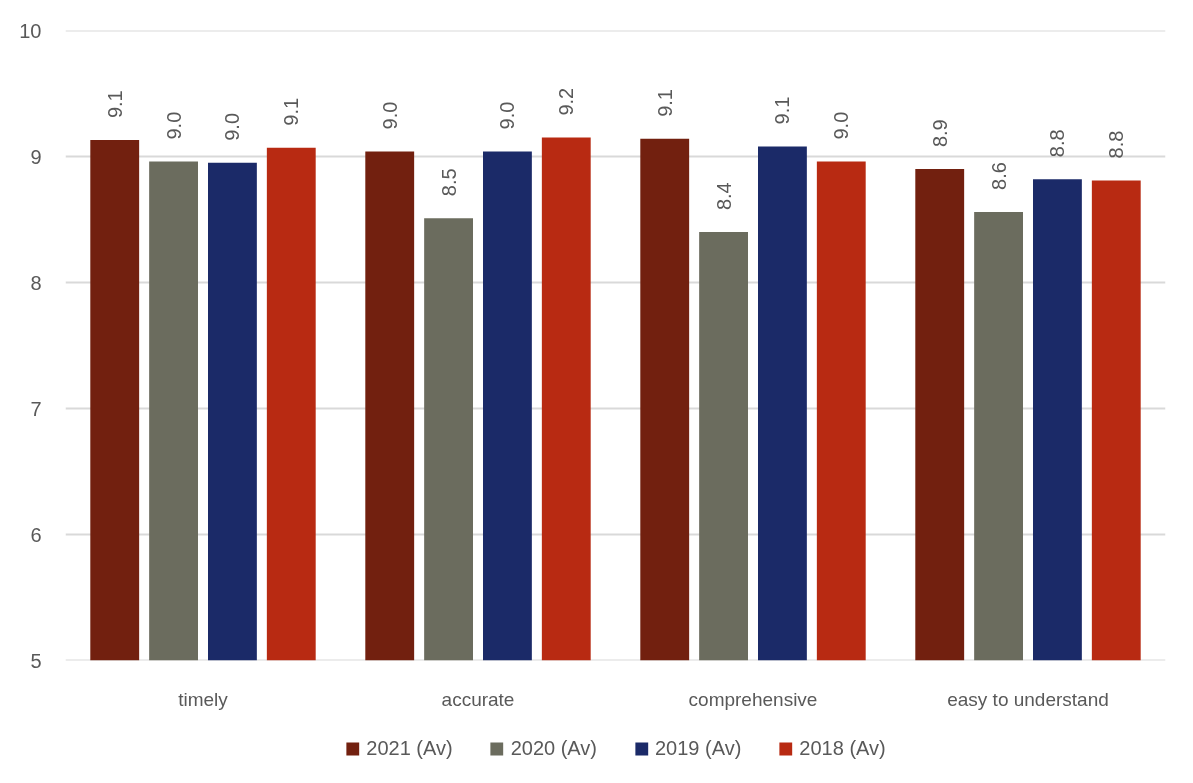 The height and width of the screenshot is (783, 1193). Describe the element at coordinates (698, 748) in the screenshot. I see `legend-label: 2019 (Av)` at that location.